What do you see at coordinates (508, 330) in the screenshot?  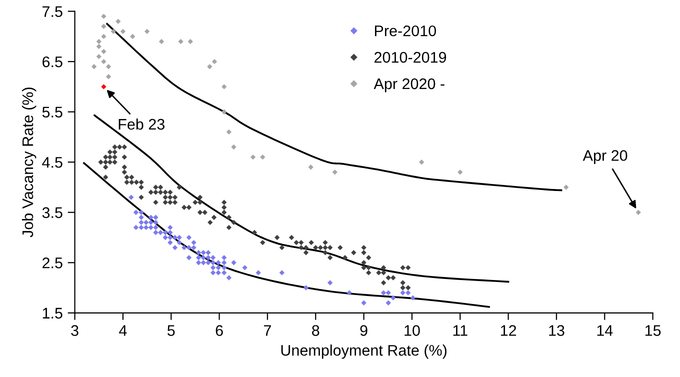 I see `x-tick-label: 12` at bounding box center [508, 330].